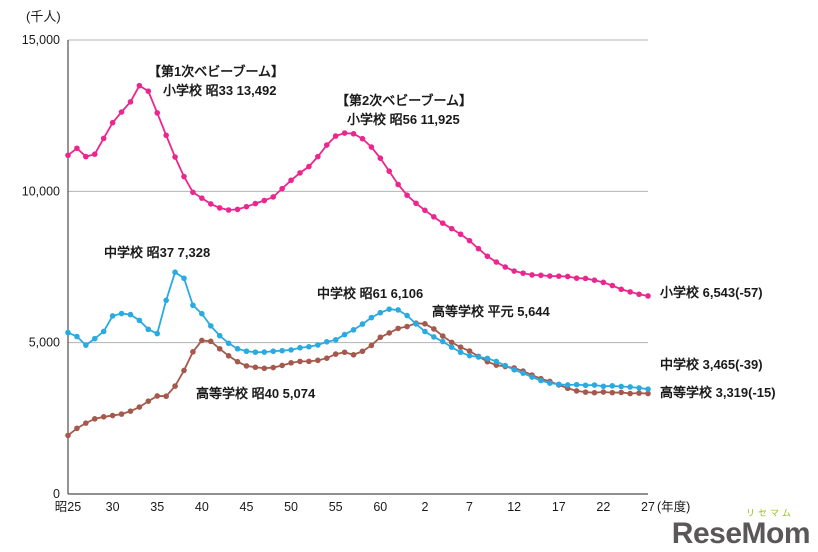 Image resolution: width=818 pixels, height=552 pixels. I want to click on x-tick-label: 30, so click(113, 507).